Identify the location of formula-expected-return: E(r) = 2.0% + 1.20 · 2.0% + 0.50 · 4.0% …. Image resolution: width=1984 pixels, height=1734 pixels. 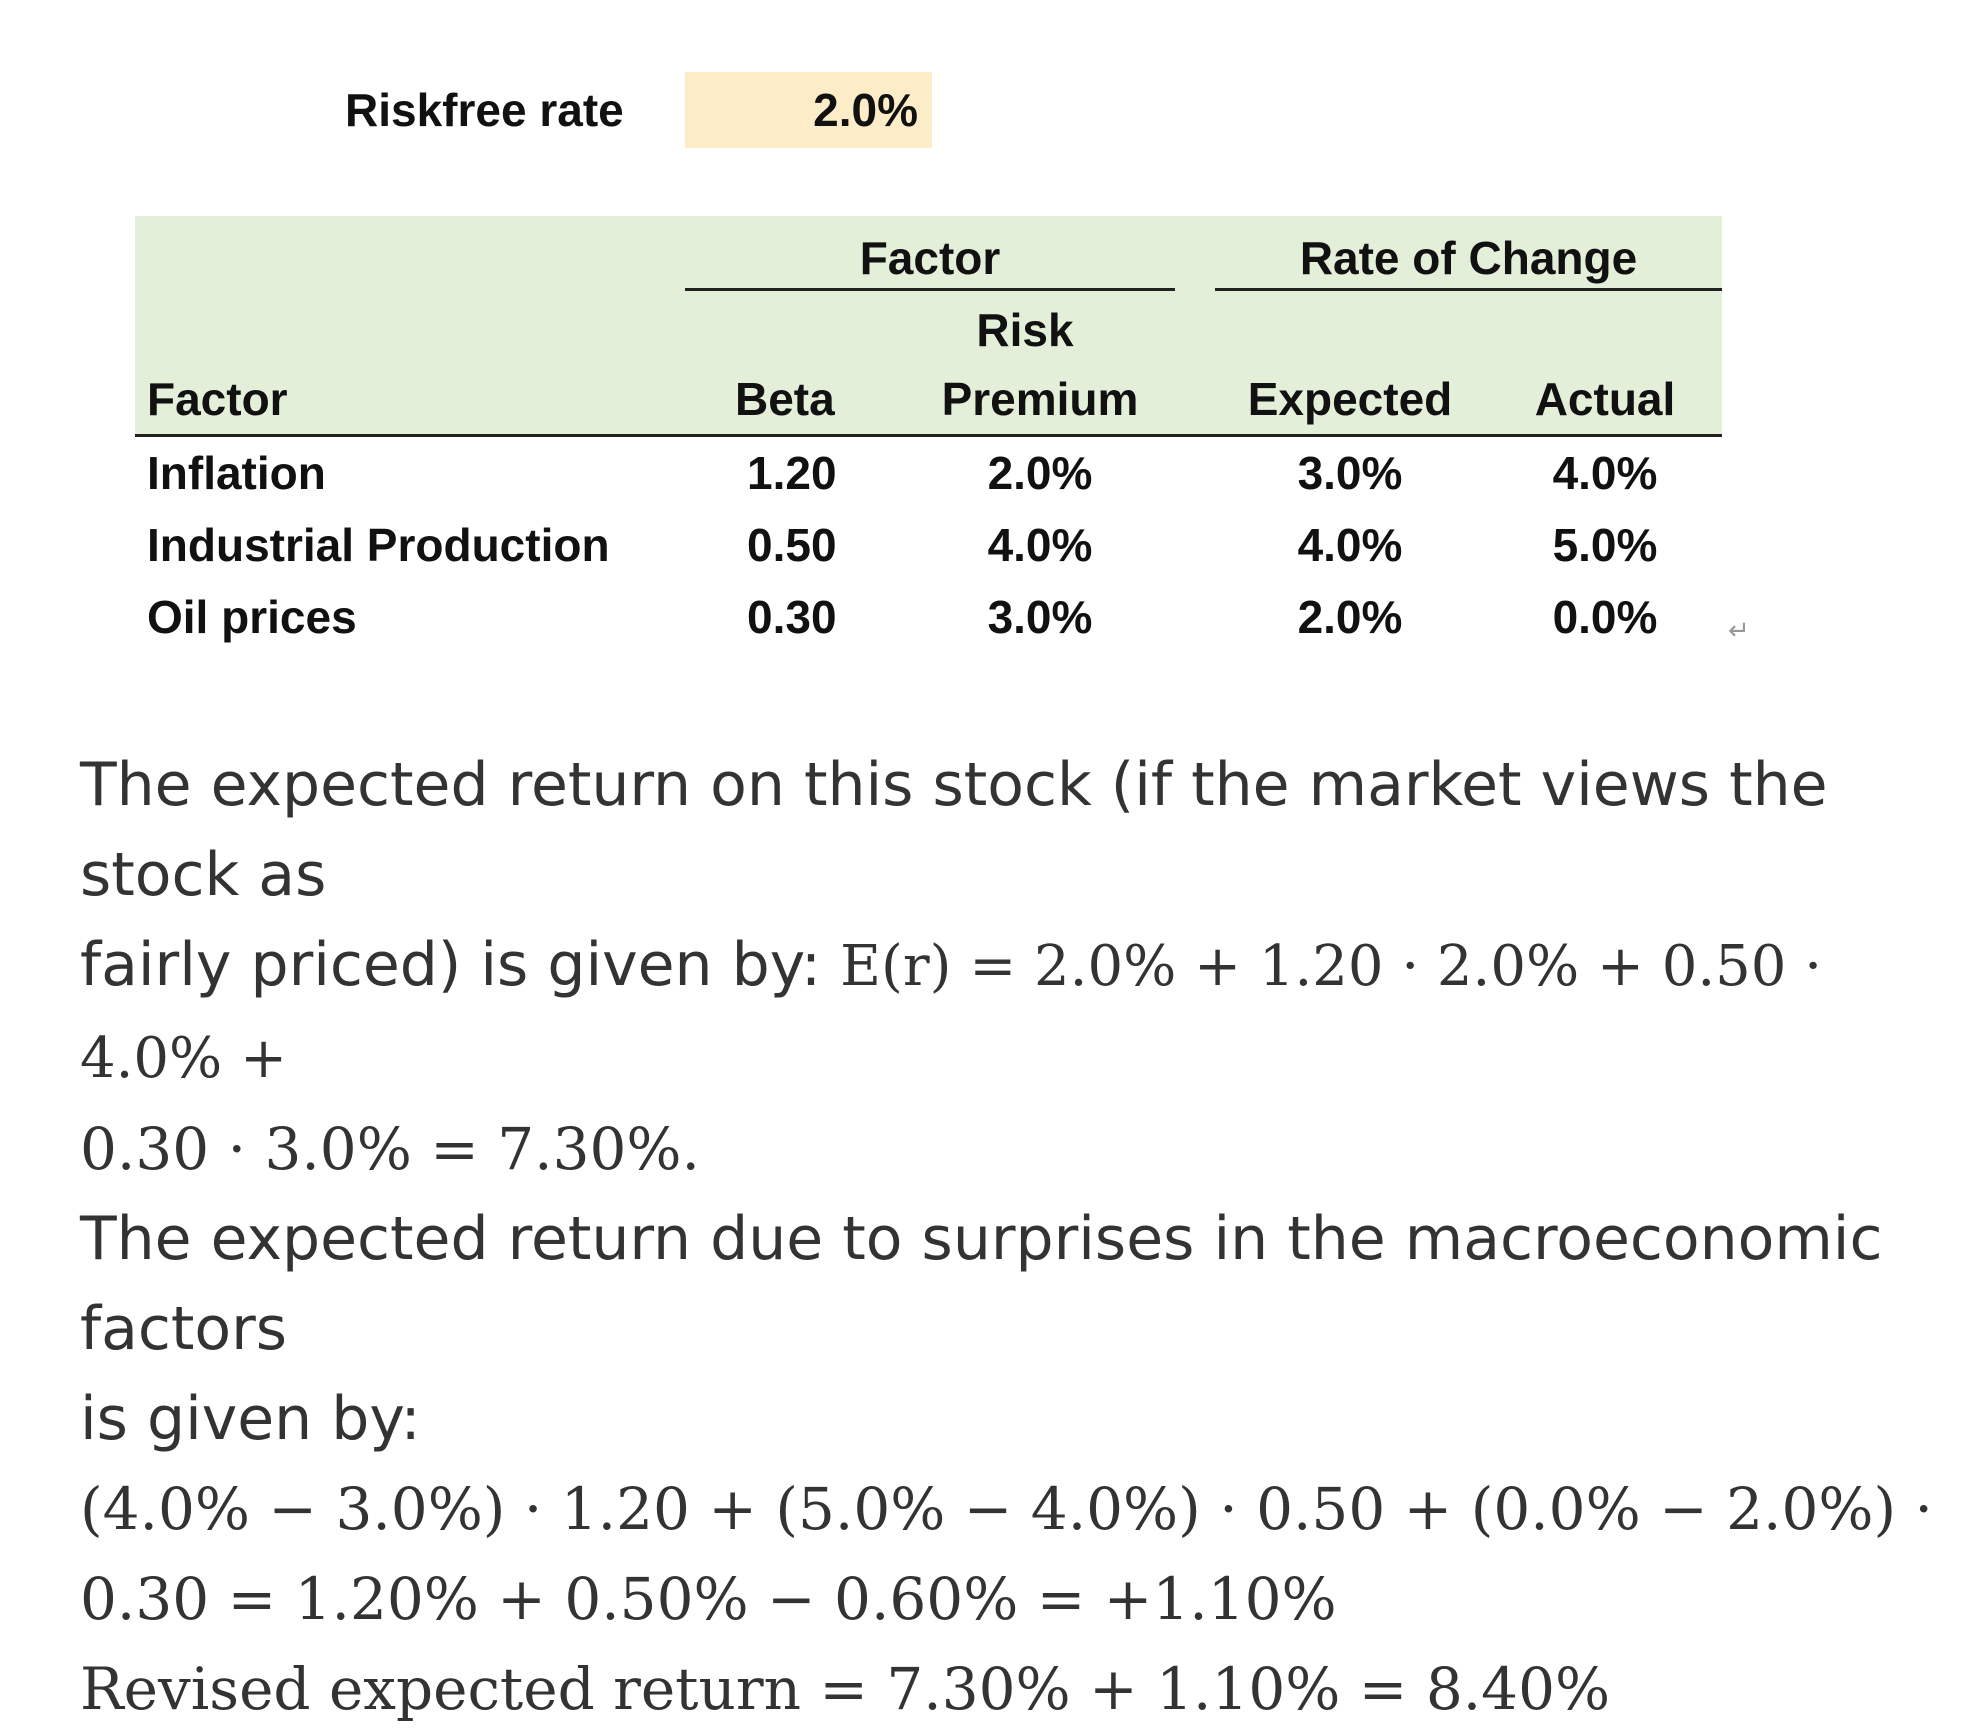
(951, 1012).